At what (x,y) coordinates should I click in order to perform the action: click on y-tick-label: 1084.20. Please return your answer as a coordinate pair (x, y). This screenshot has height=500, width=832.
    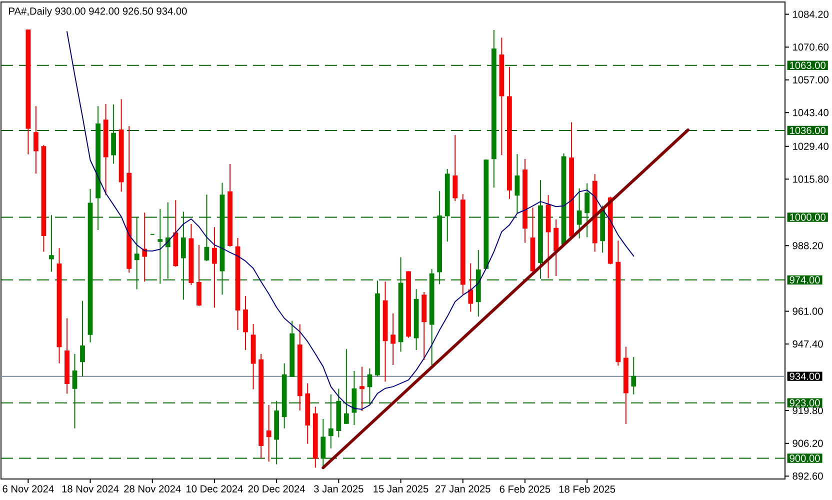
    Looking at the image, I should click on (811, 14).